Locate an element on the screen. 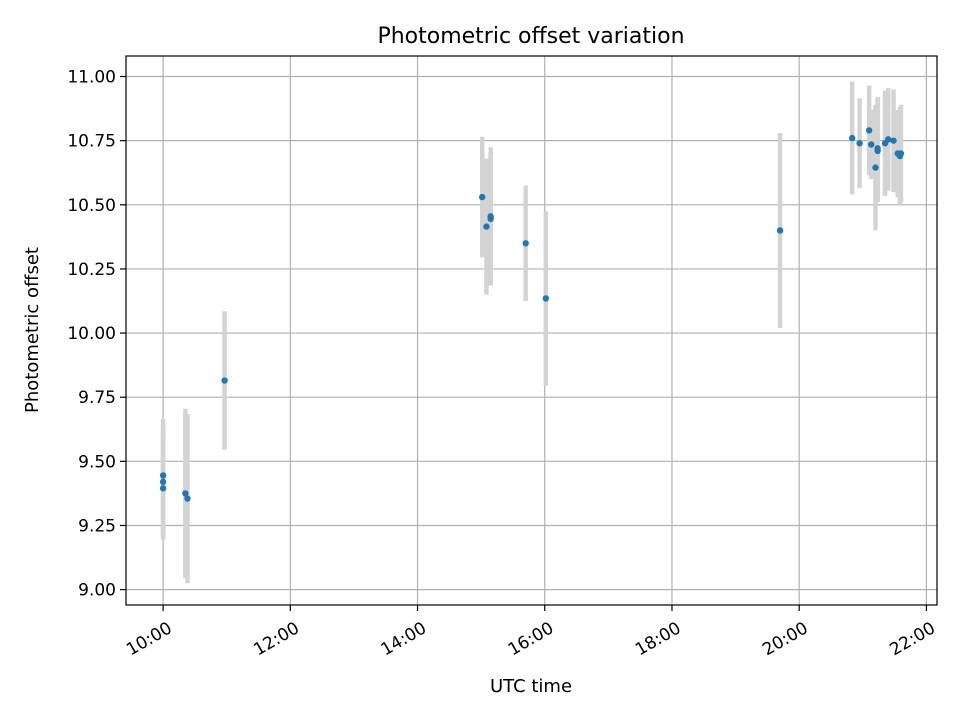 Image resolution: width=960 pixels, height=720 pixels. x-tick-label: 10:00 is located at coordinates (149, 639).